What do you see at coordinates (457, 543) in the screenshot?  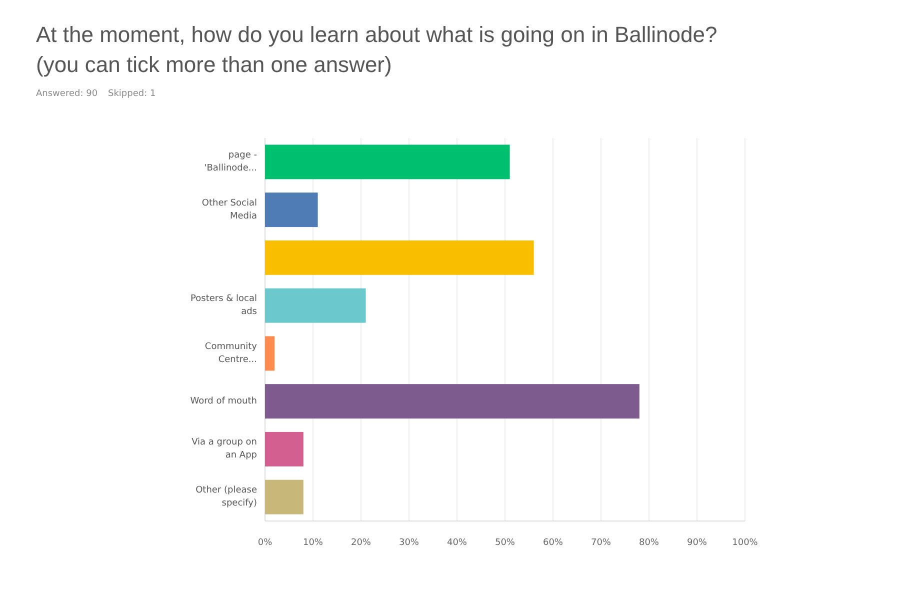 I see `x-tick-label: 40%` at bounding box center [457, 543].